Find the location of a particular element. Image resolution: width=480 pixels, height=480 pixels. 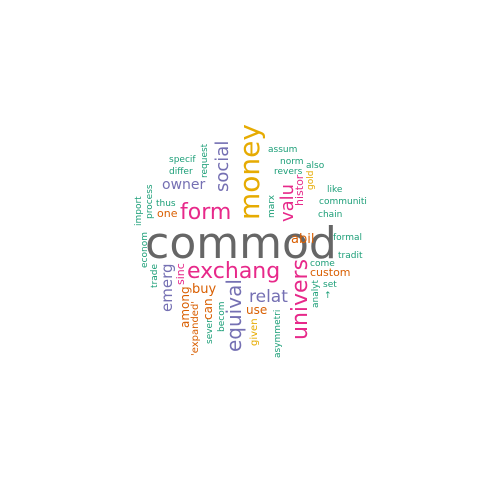

word-specif: specif is located at coordinates (182, 160).